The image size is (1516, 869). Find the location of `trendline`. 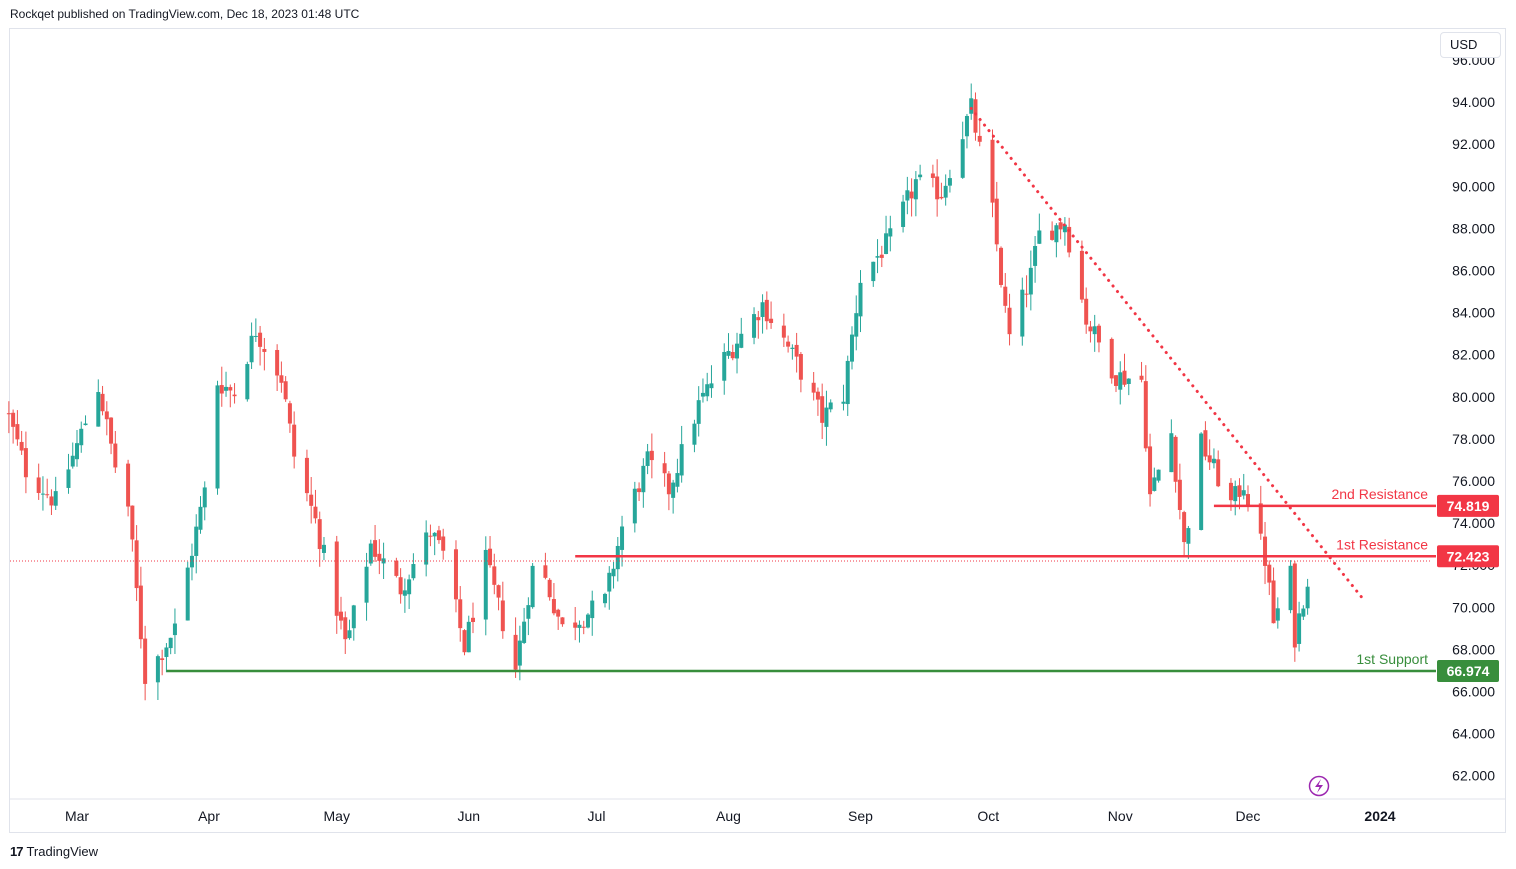

trendline is located at coordinates (1167, 353).